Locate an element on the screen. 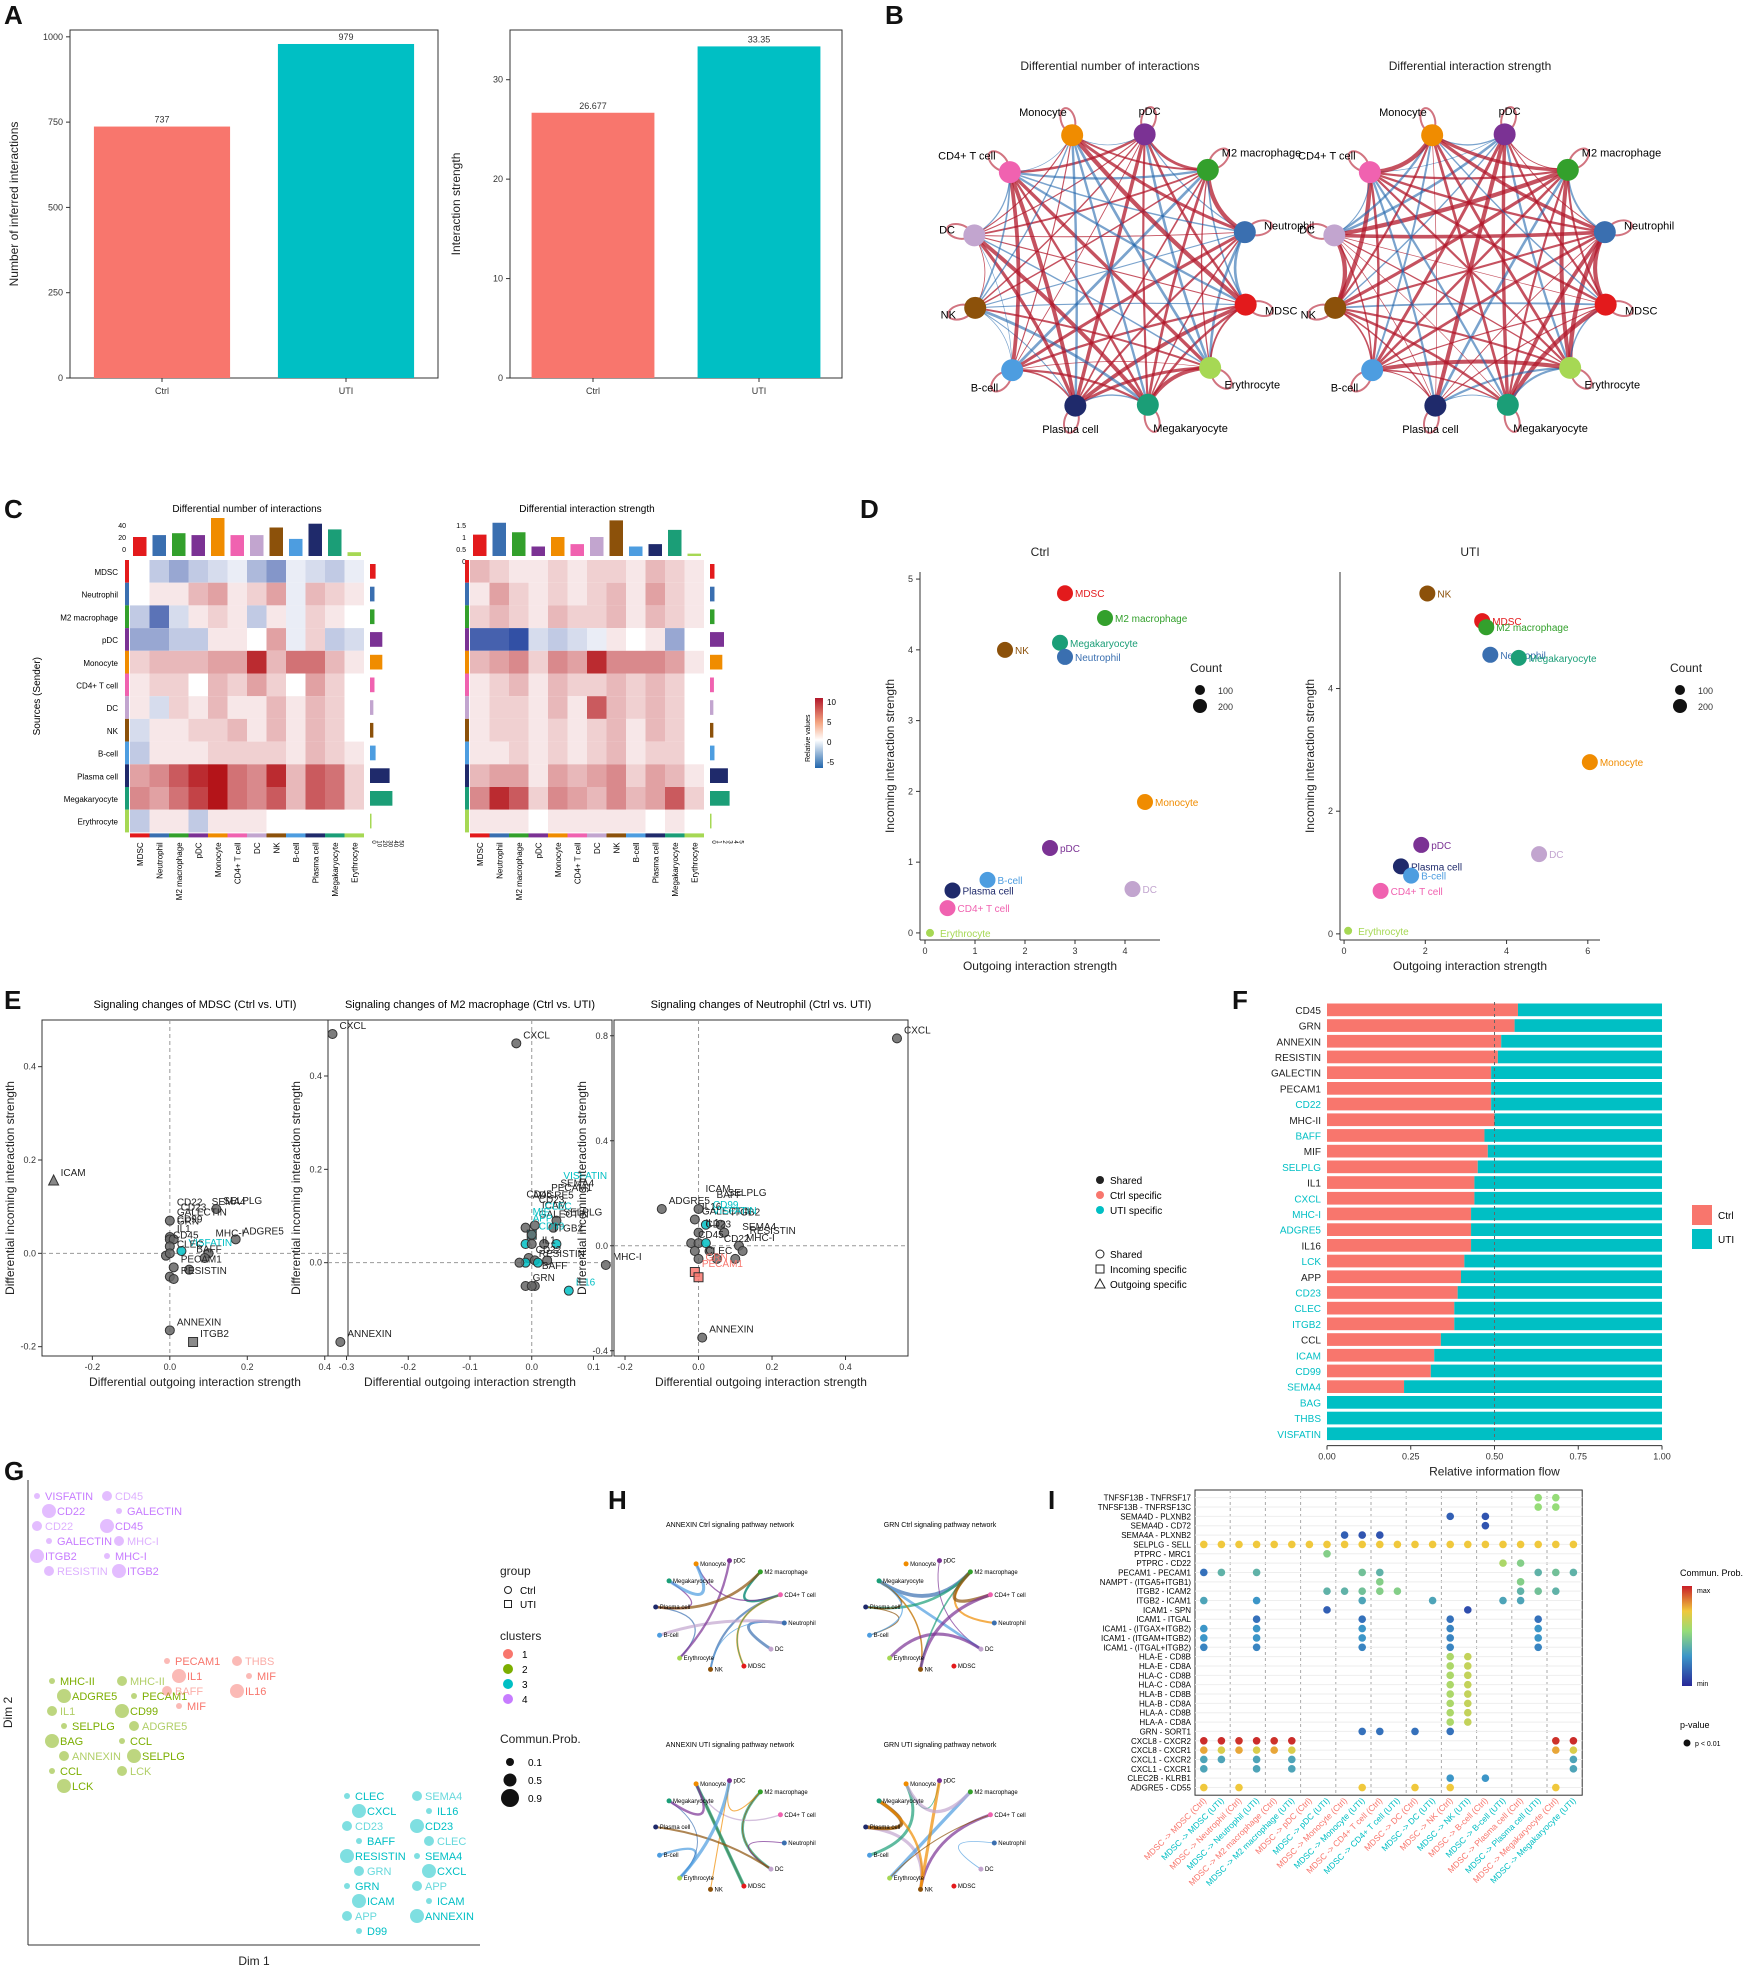 This screenshot has width=1752, height=1970. legend-size-label: 0.5 is located at coordinates (535, 1781).